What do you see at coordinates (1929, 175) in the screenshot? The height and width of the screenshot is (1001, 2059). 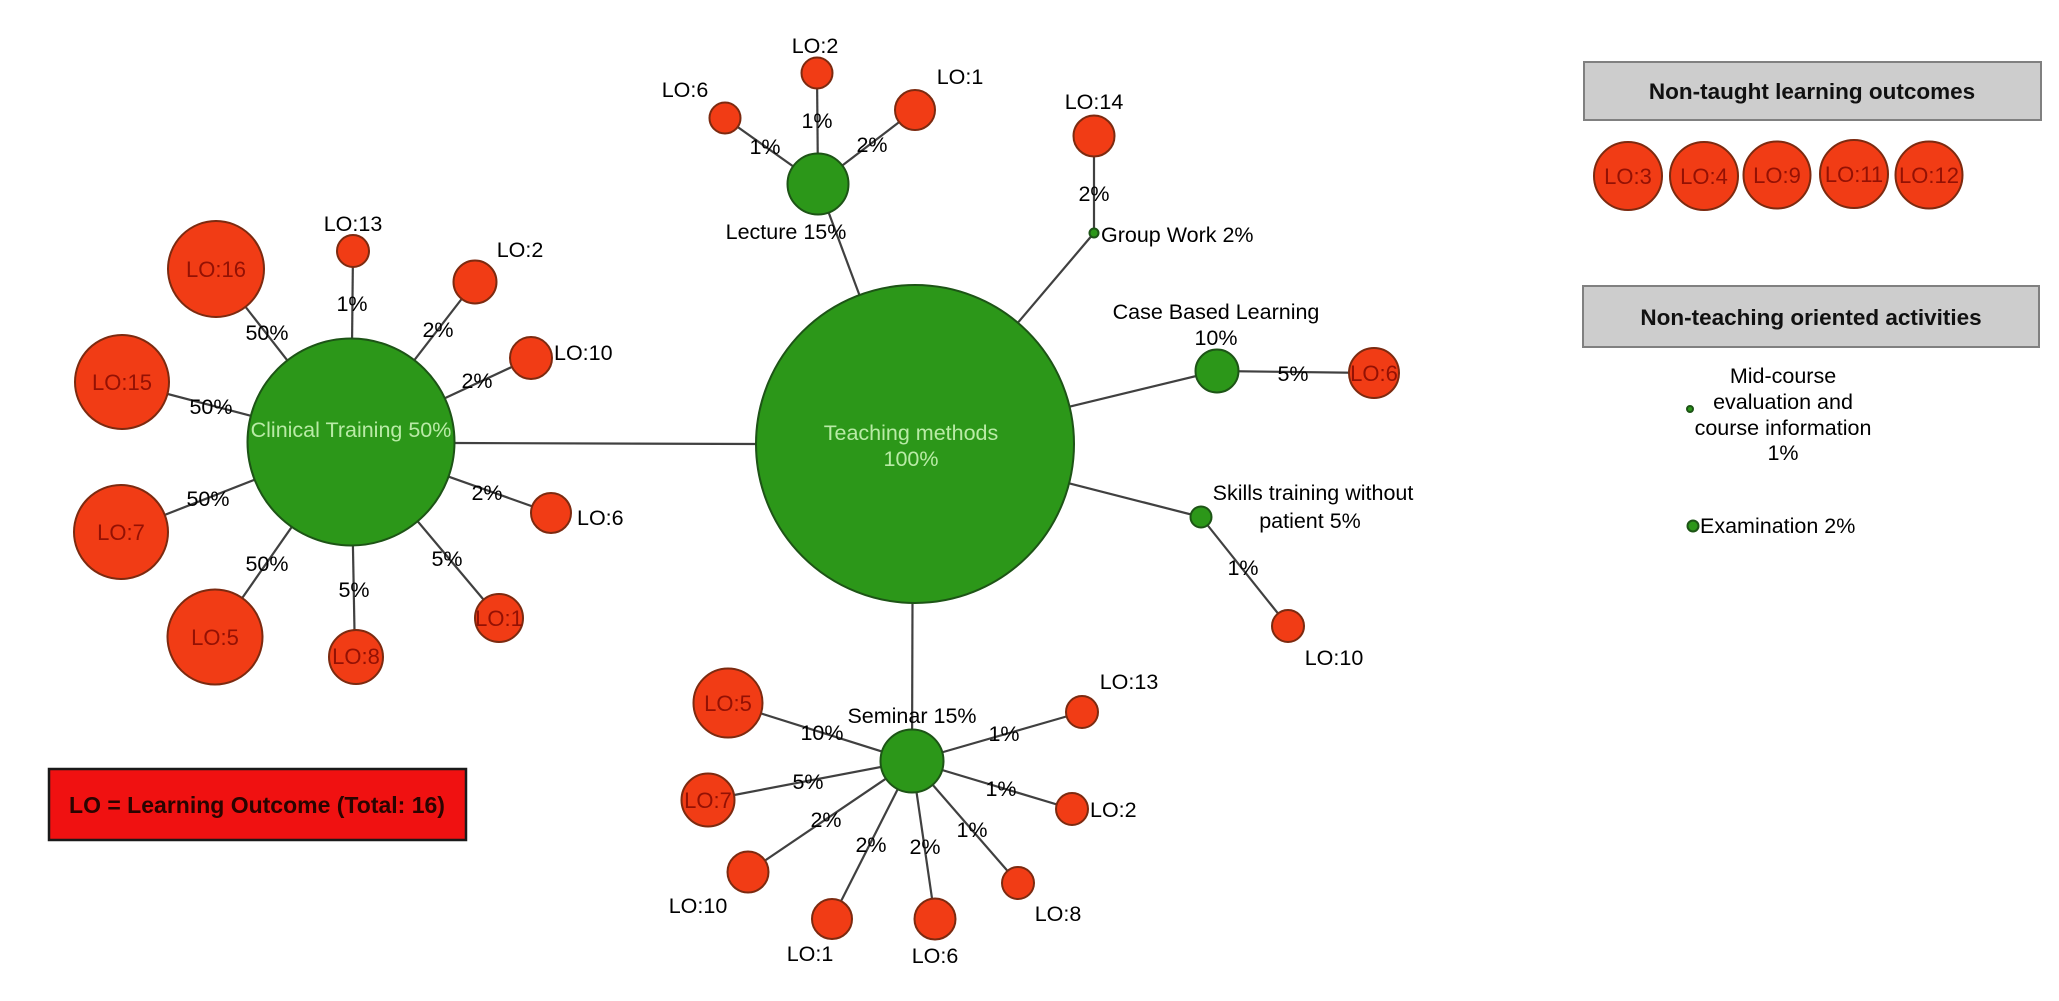 I see `svg-text: LO:12` at bounding box center [1929, 175].